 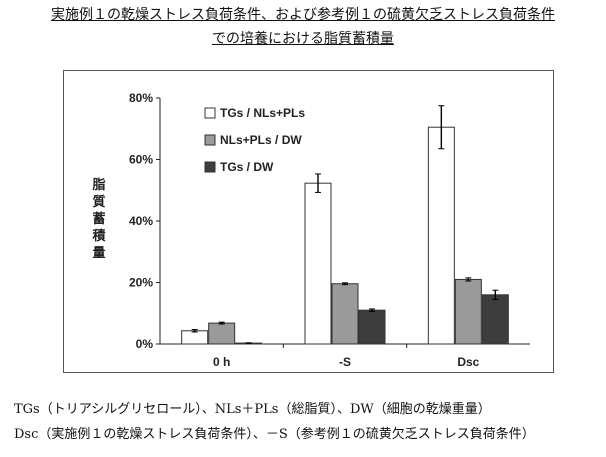 I want to click on chart-title-line-1: 実施例１の乾燥ストレス負荷条件、および参考例１の硫黄欠乏ストレス負荷条件, so click(x=303, y=15).